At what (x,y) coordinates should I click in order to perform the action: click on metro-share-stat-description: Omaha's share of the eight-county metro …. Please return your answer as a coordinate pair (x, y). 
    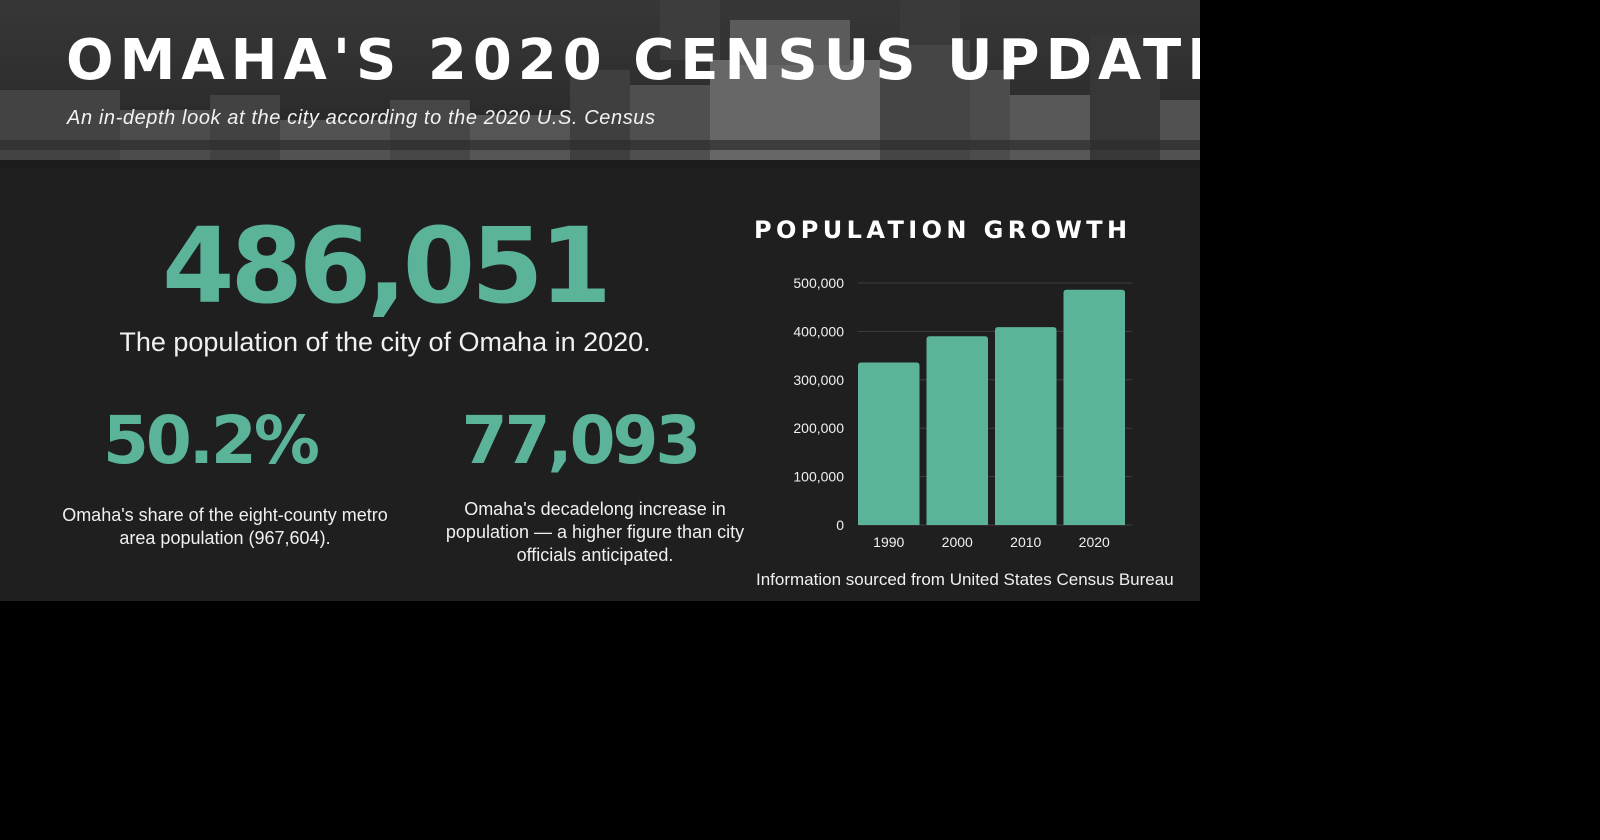
    Looking at the image, I should click on (225, 526).